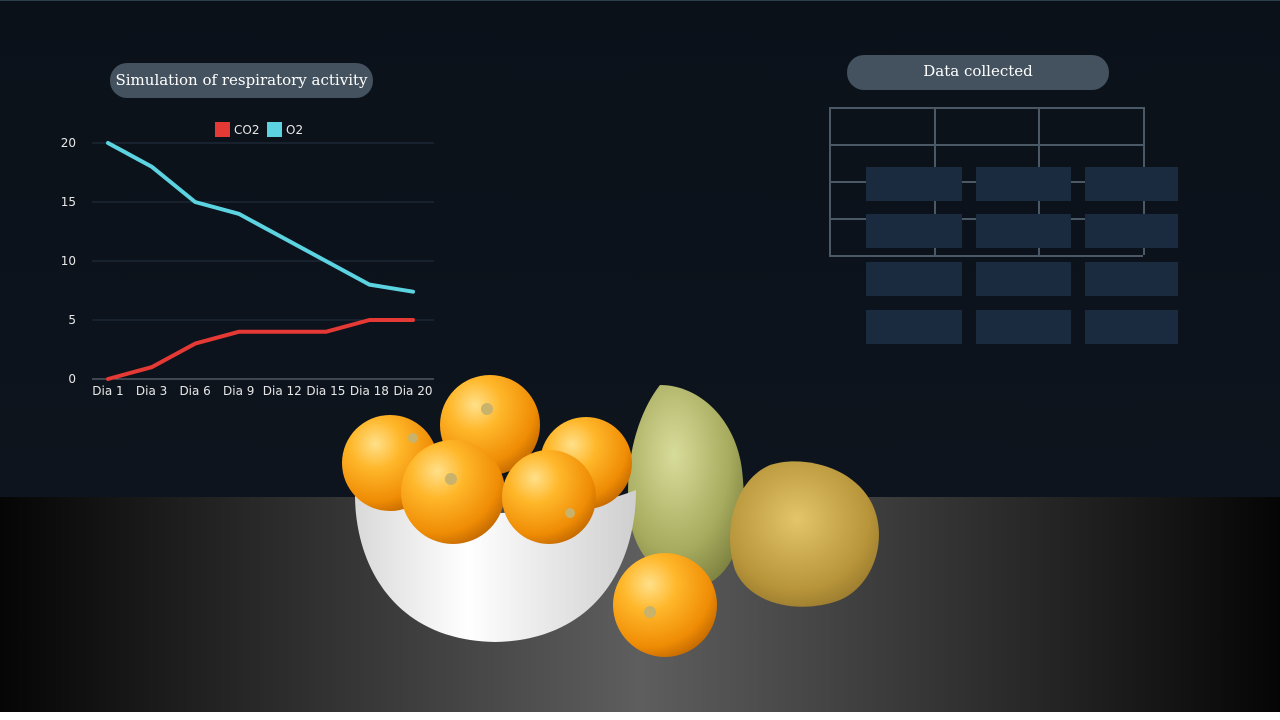  Describe the element at coordinates (151, 391) in the screenshot. I see `x-tick-label: Dia 3` at that location.